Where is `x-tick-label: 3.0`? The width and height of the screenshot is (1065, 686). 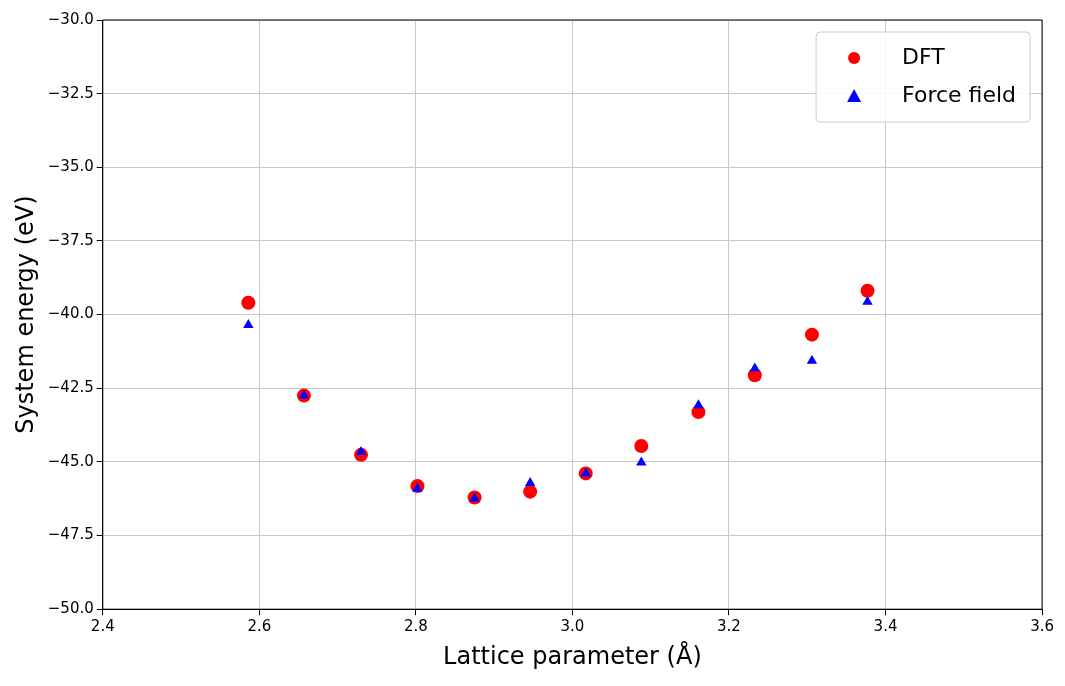 x-tick-label: 3.0 is located at coordinates (572, 626).